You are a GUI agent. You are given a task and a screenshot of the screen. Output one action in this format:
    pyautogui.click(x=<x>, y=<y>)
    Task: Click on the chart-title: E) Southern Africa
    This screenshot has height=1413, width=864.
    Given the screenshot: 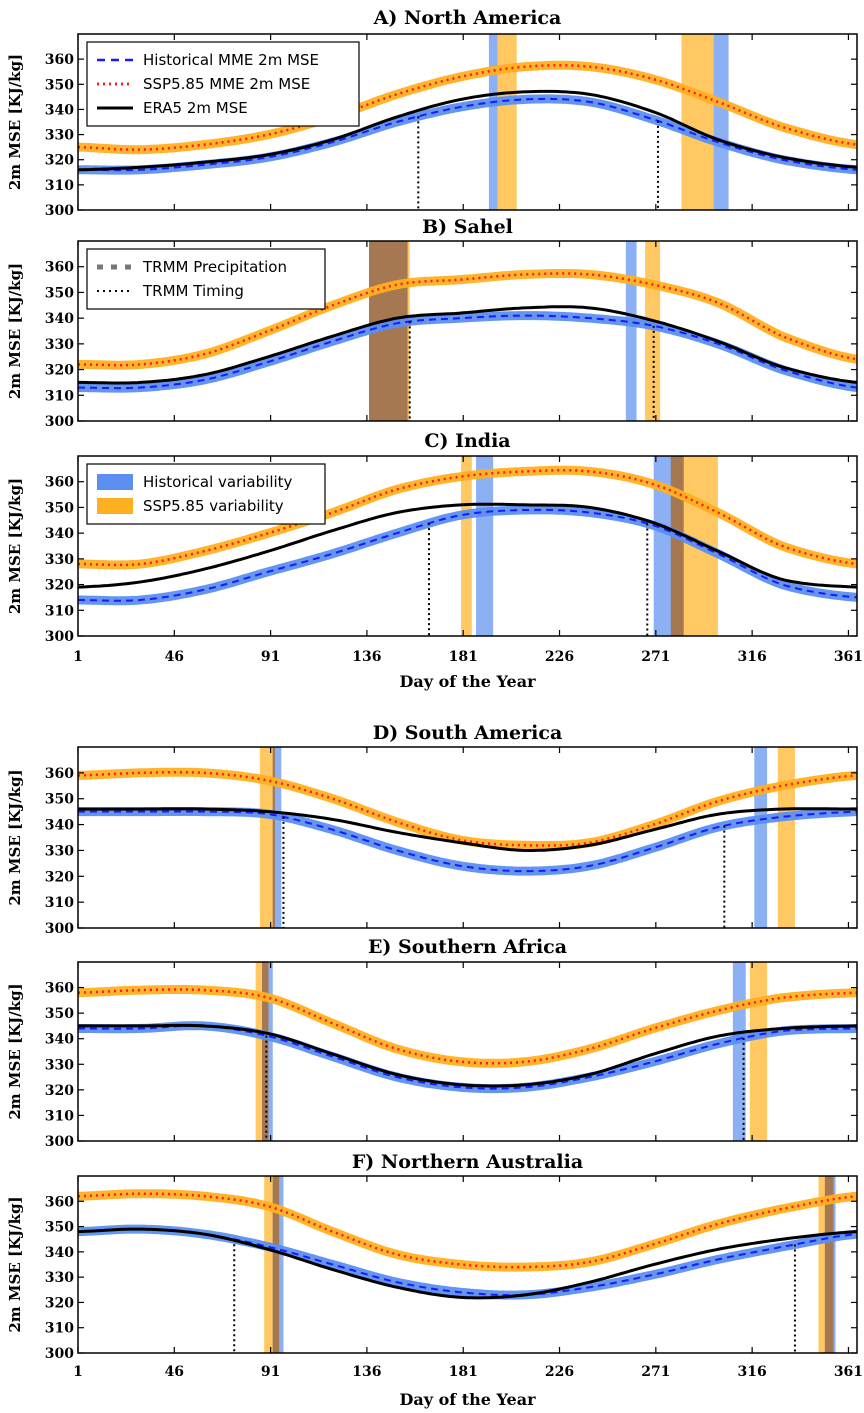 What is the action you would take?
    pyautogui.click(x=467, y=947)
    